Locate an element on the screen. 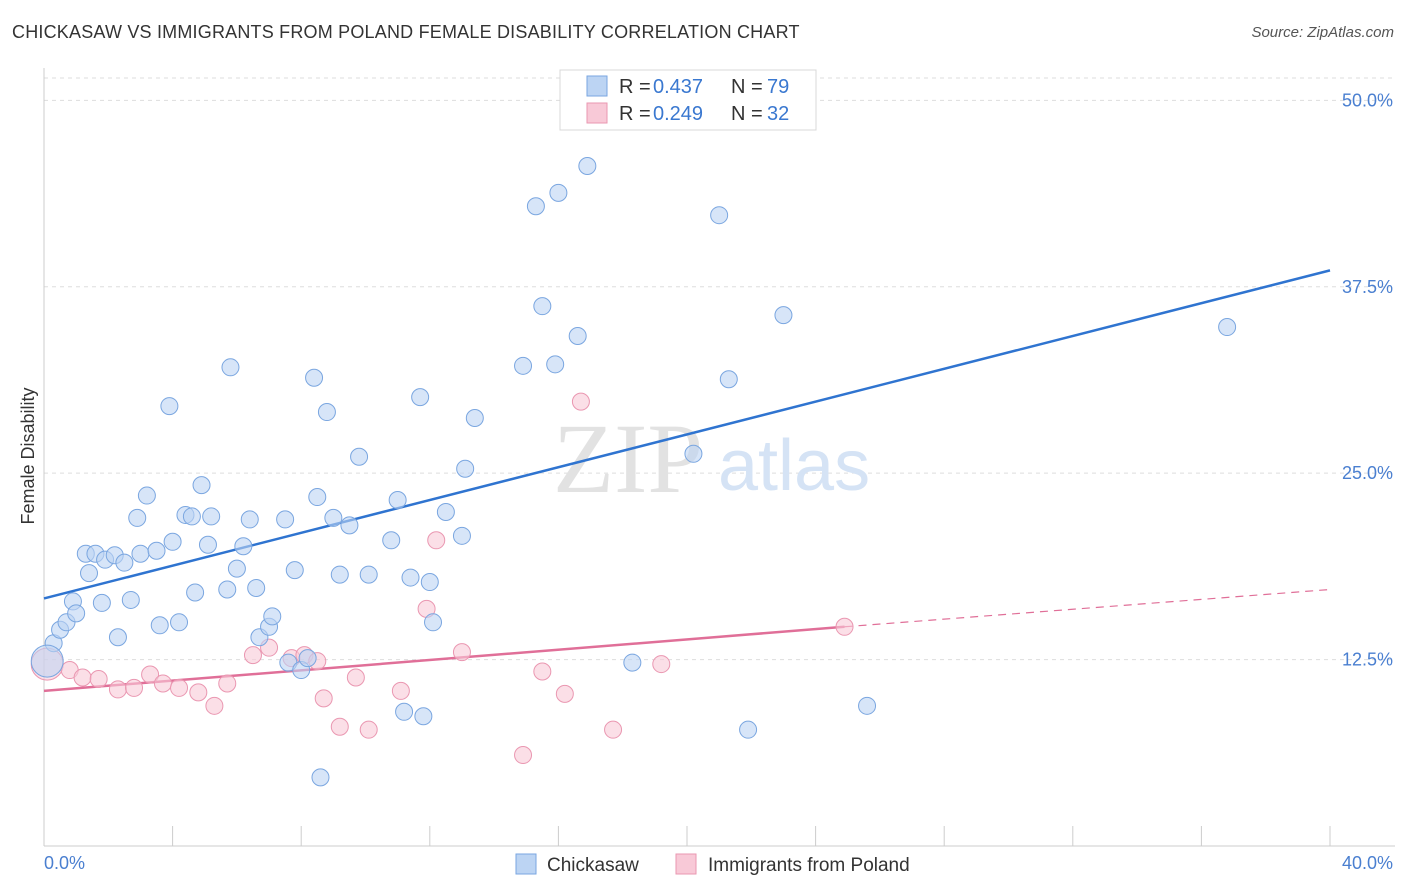  y-tick-label: 25.0% is located at coordinates (1367, 473).